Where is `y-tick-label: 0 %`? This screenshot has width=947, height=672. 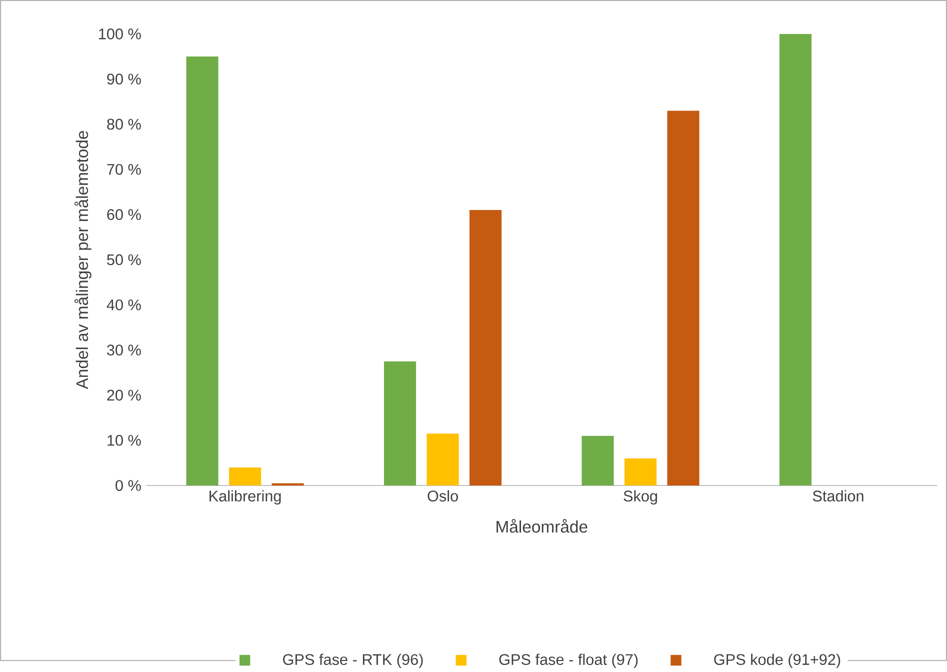 y-tick-label: 0 % is located at coordinates (128, 485).